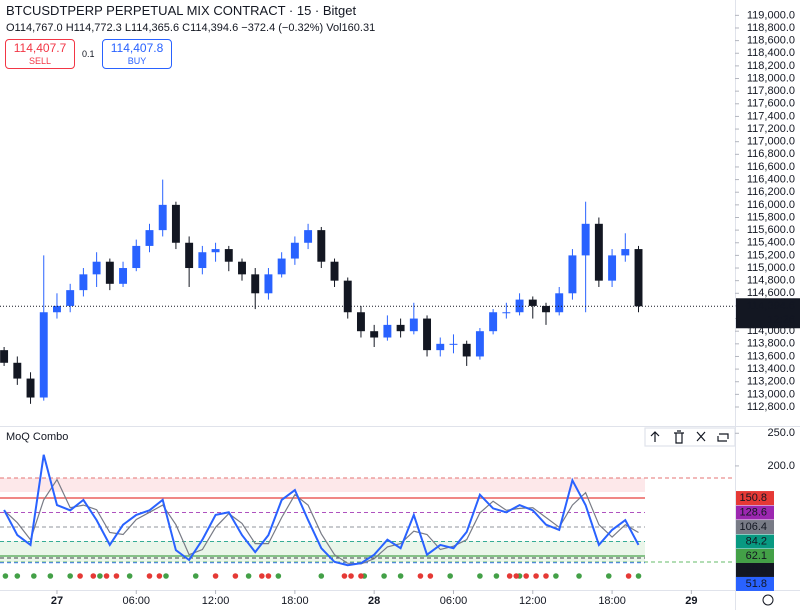 The width and height of the screenshot is (800, 610). I want to click on y-tick-label: 112,800.0, so click(771, 407).